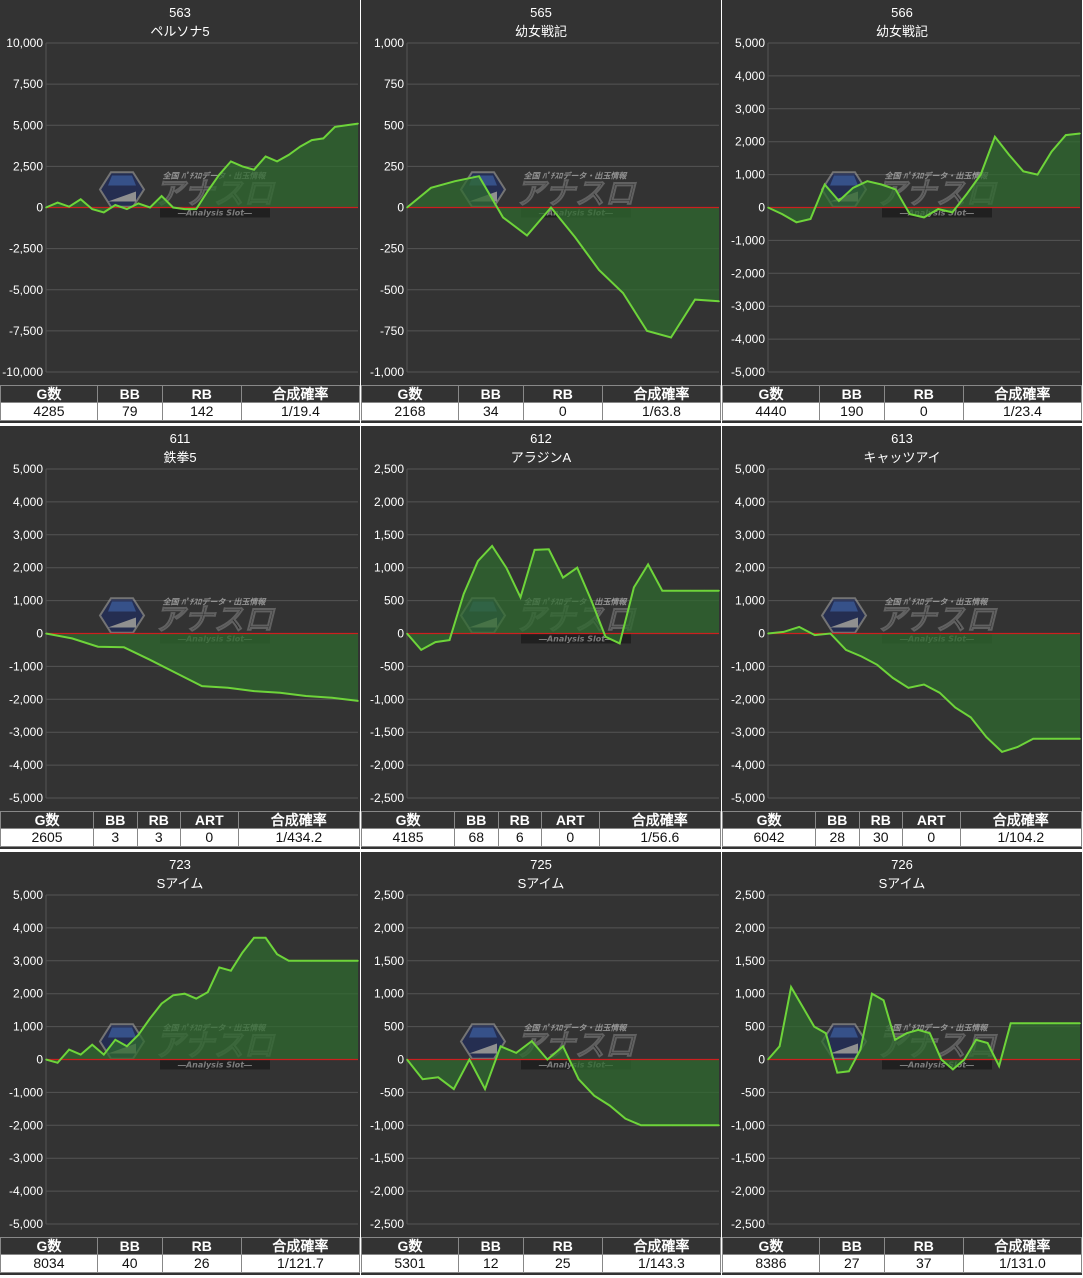 This screenshot has height=1278, width=1083. I want to click on stats-value: 6042, so click(769, 837).